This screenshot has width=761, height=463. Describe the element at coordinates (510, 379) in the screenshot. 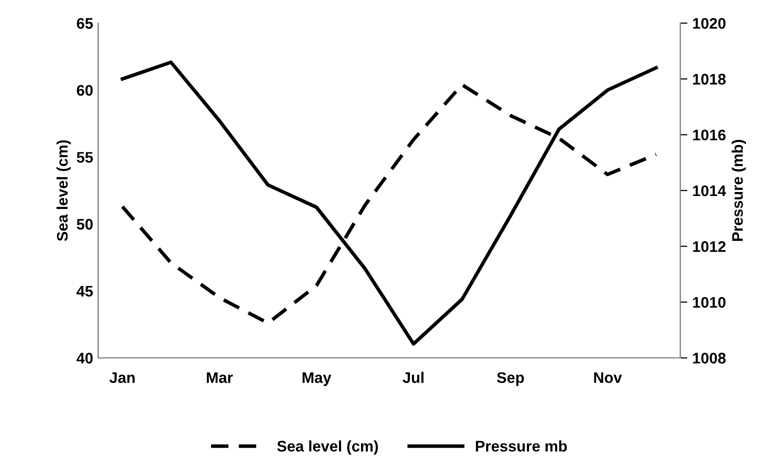

I see `x-tick-label: Sep` at that location.